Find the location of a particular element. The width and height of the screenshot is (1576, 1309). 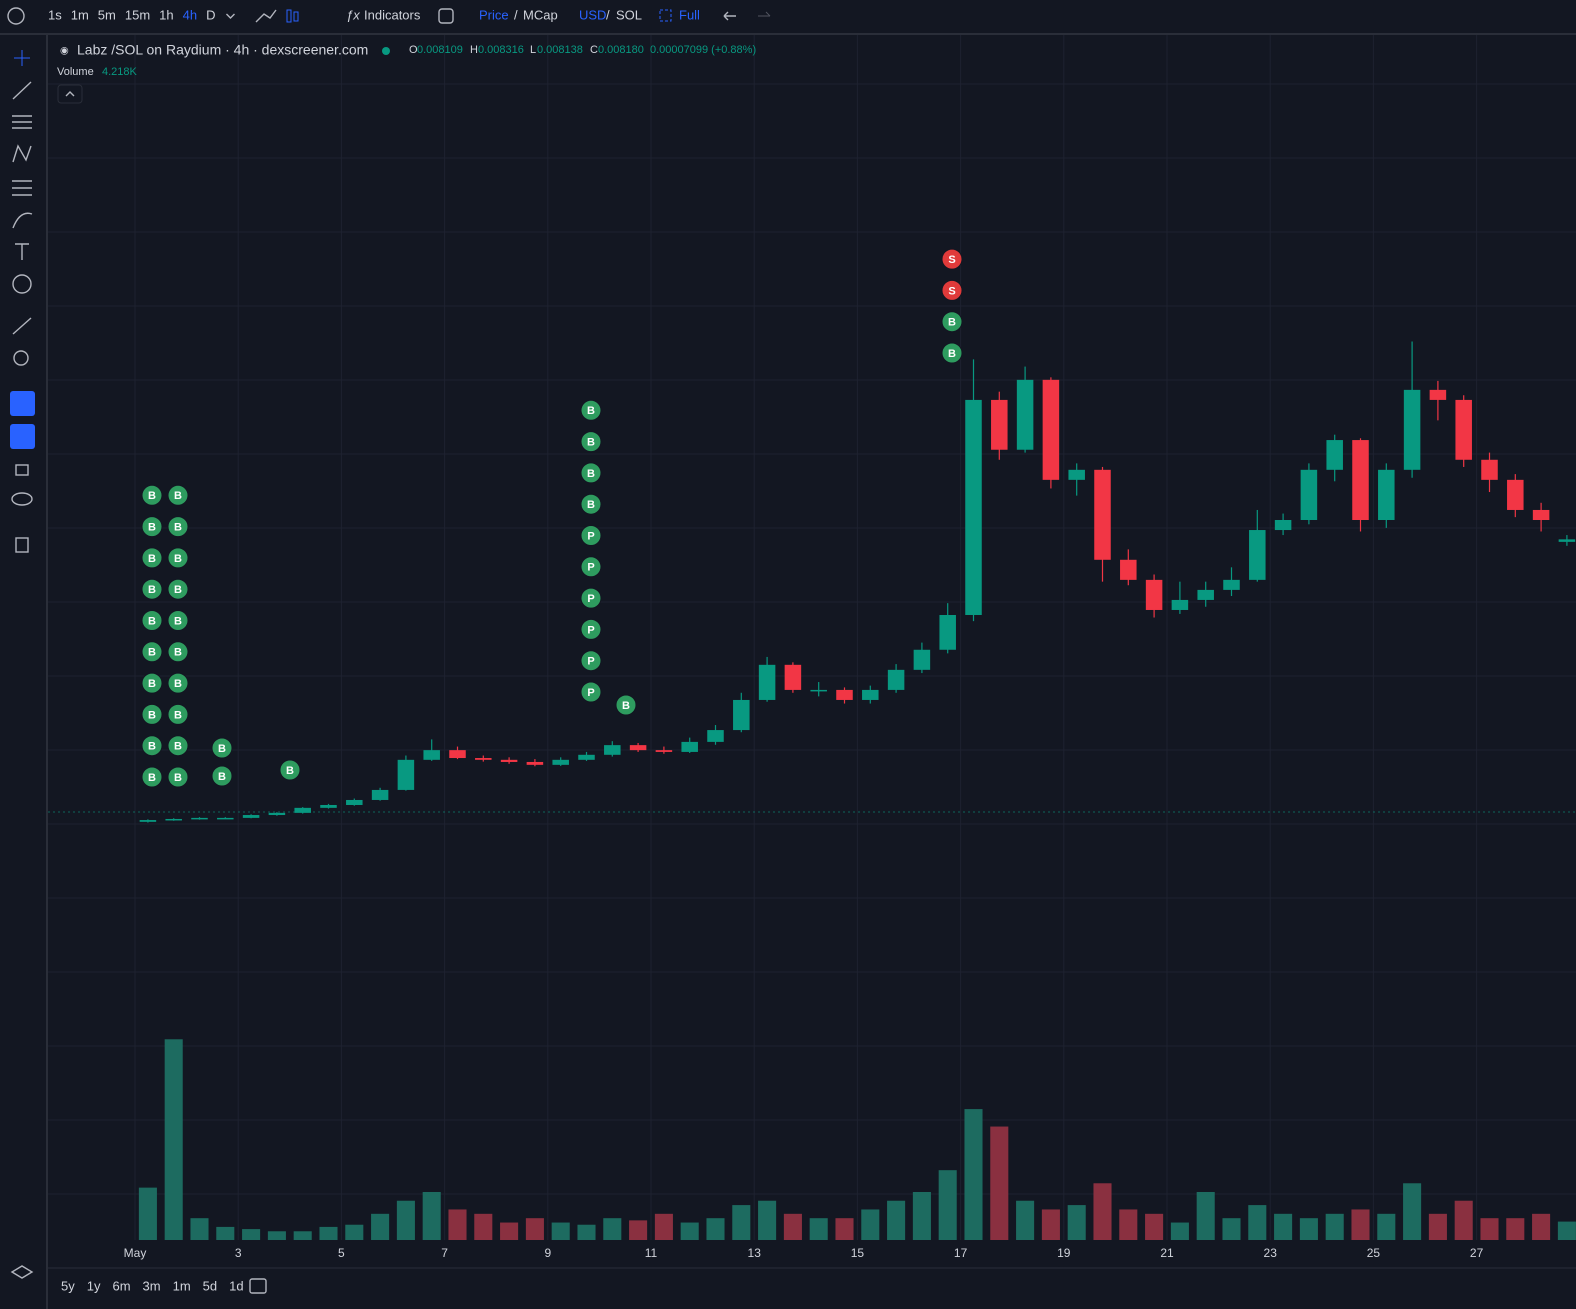

timeframe-menu is located at coordinates (230, 16).